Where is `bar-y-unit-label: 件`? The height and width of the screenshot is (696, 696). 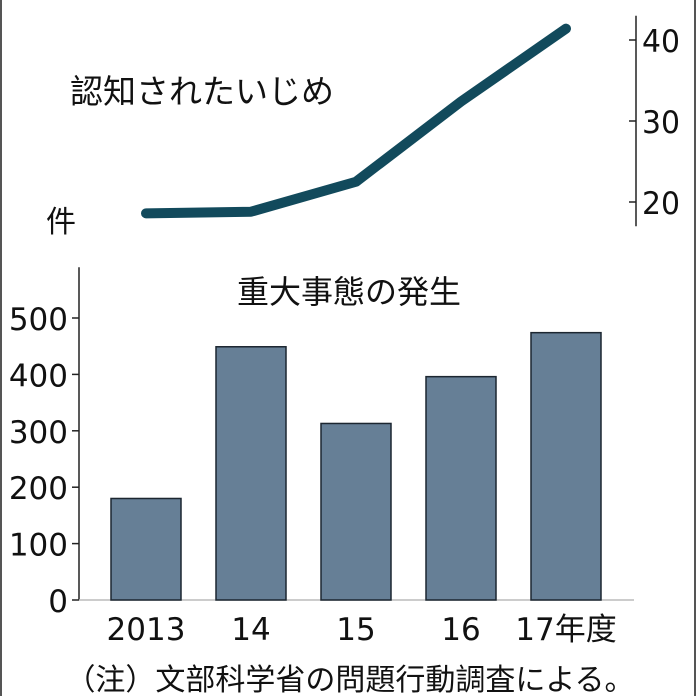
bar-y-unit-label: 件 is located at coordinates (61, 222).